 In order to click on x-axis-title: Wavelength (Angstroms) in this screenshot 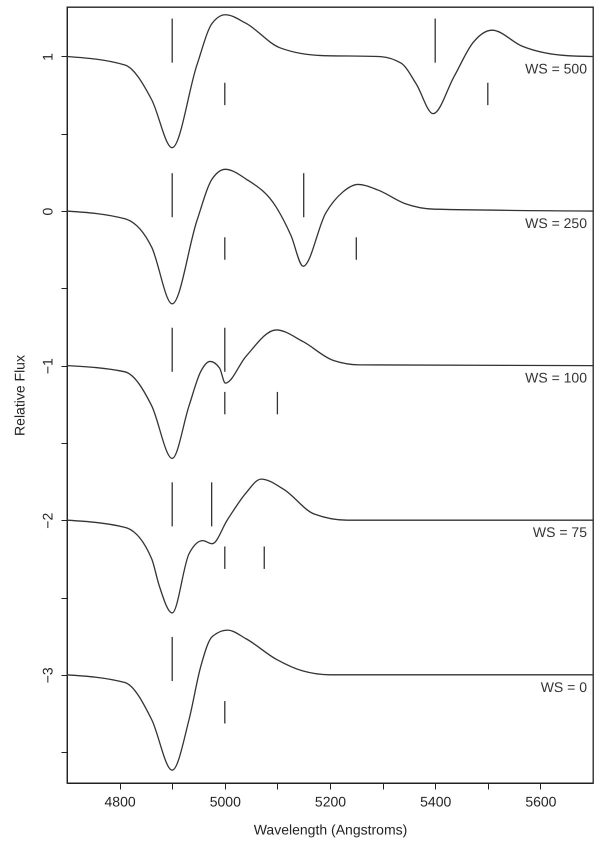, I will do `click(331, 830)`.